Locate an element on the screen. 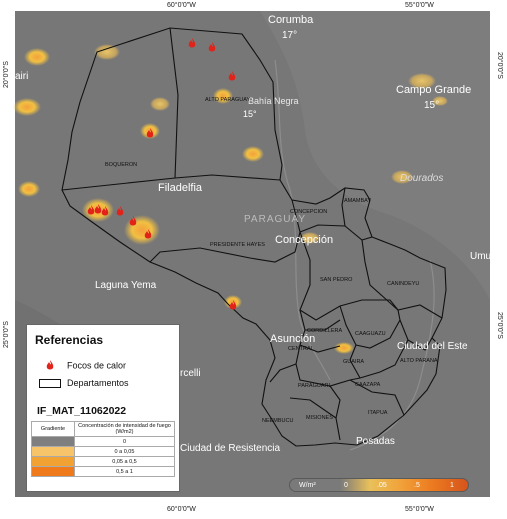  city-label-resistencia: Ciudad de Resistencia is located at coordinates (230, 448).